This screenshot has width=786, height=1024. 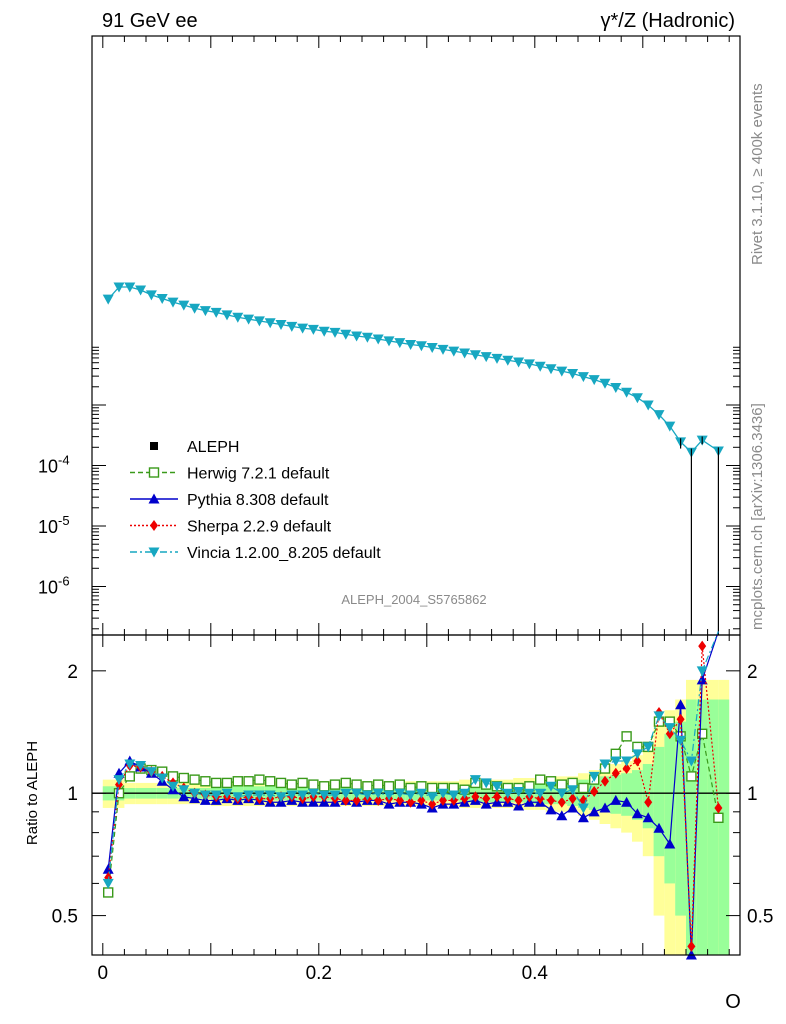 I want to click on main-line-vincia, so click(x=413, y=370).